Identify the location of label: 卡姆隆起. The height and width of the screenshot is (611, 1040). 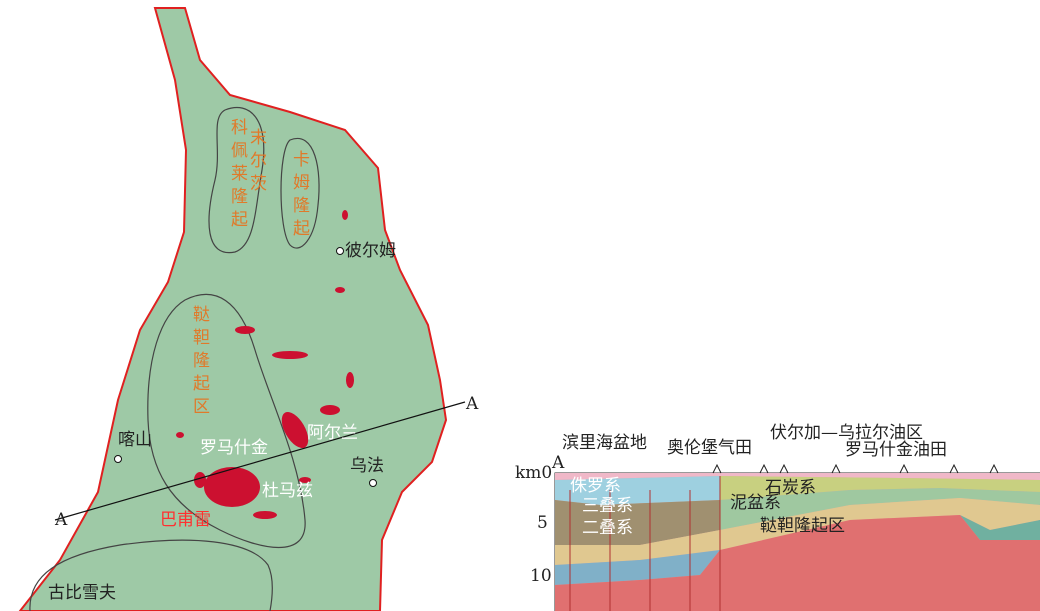
(299, 196).